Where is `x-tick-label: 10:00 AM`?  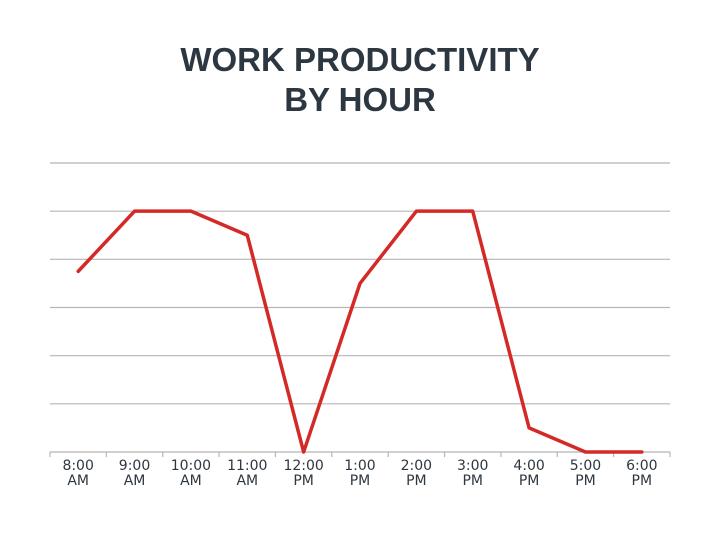
x-tick-label: 10:00 AM is located at coordinates (191, 473).